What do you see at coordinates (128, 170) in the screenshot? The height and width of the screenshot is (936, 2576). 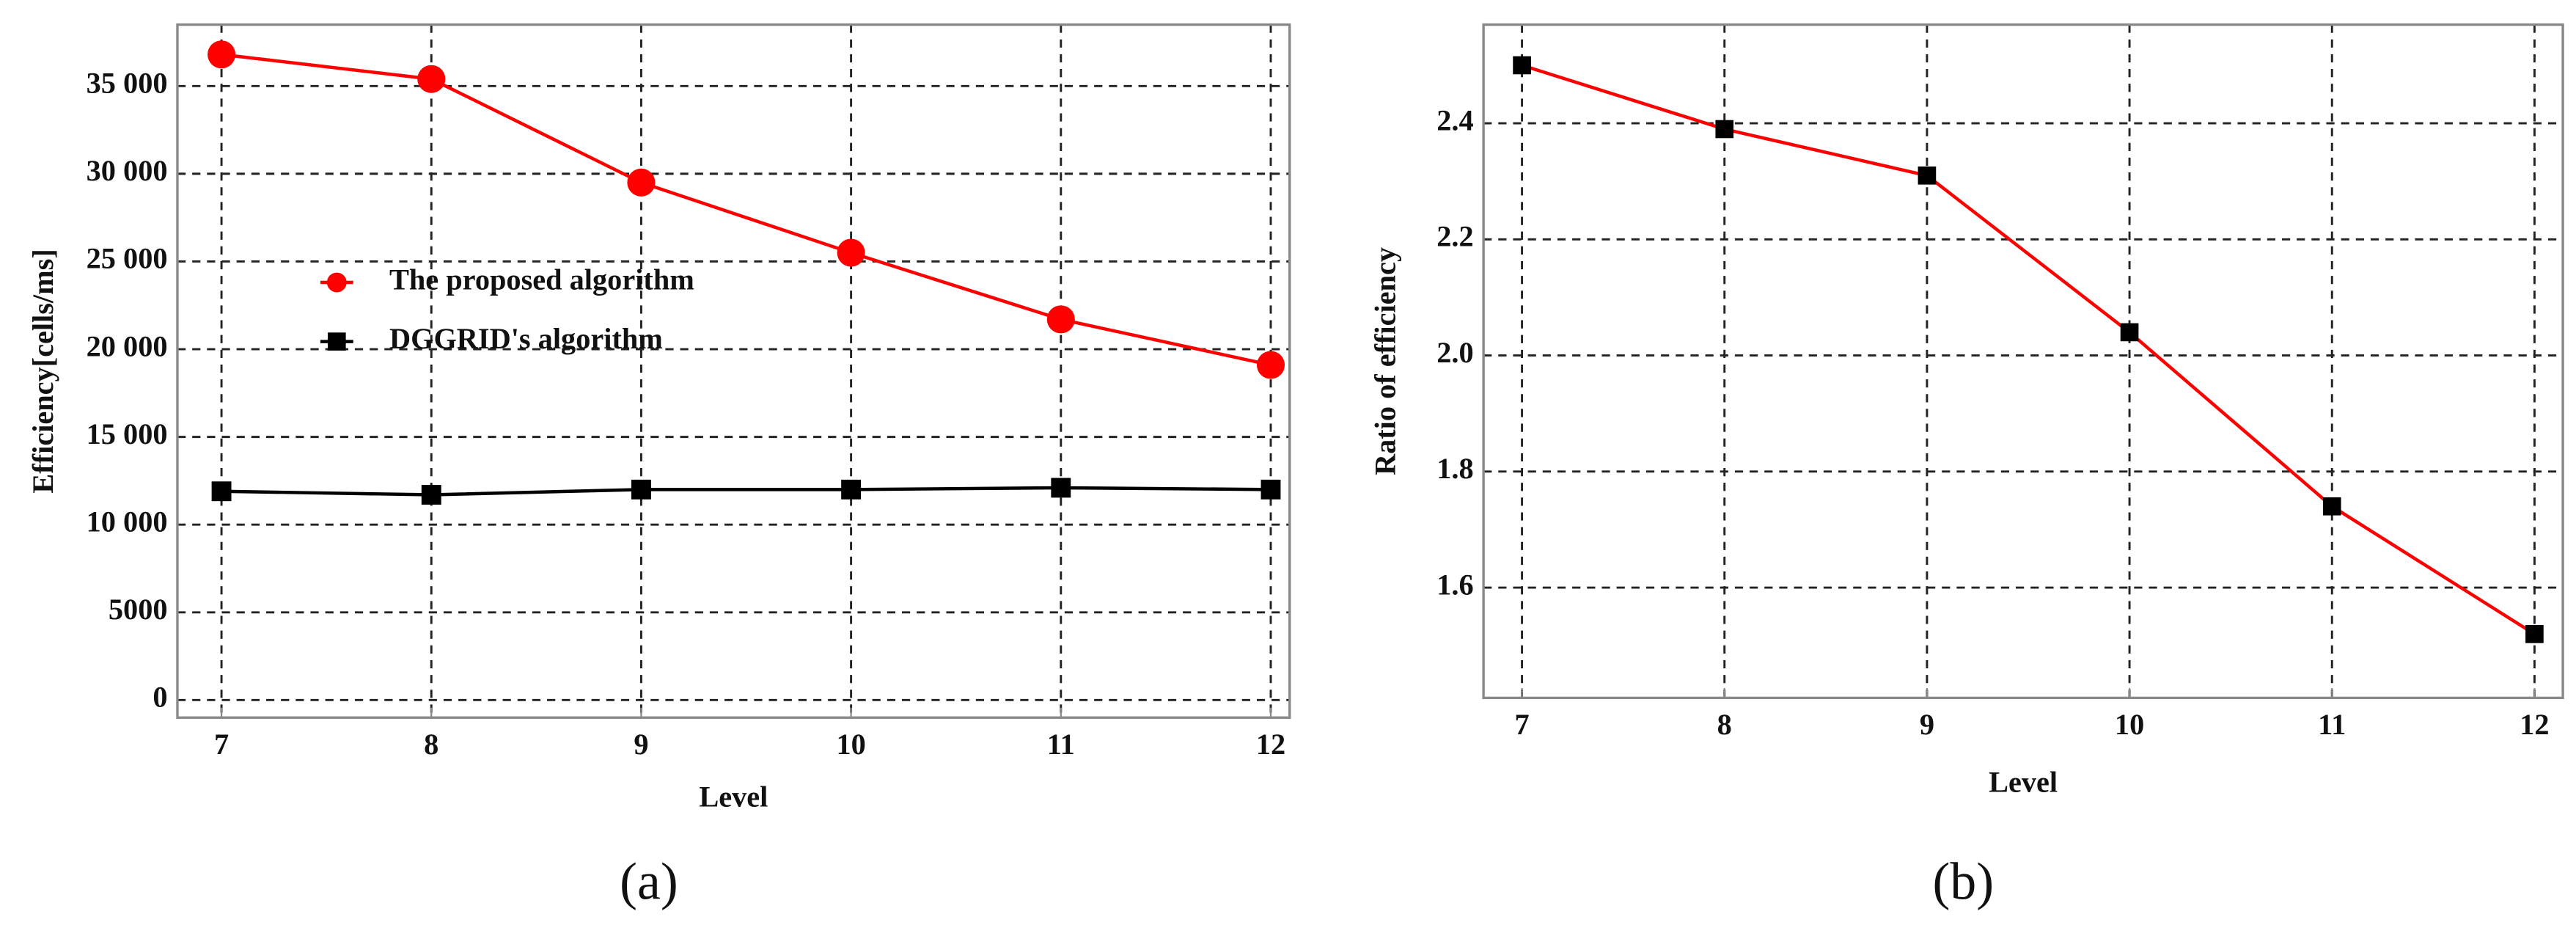 I see `y-tick-label: 30 000` at bounding box center [128, 170].